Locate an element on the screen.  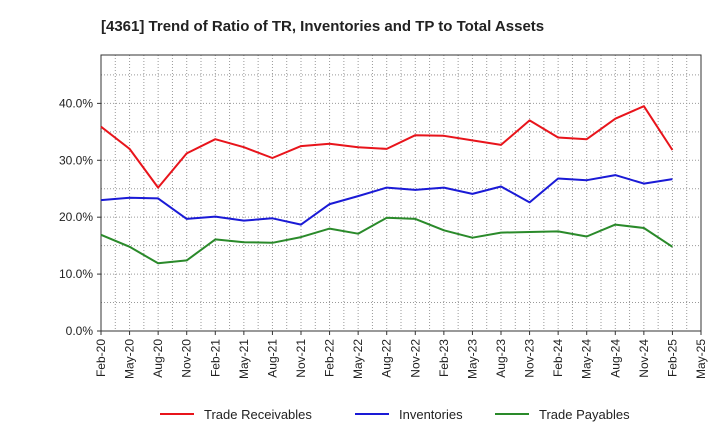
legend-label: Trade Receivables is located at coordinates (258, 414).